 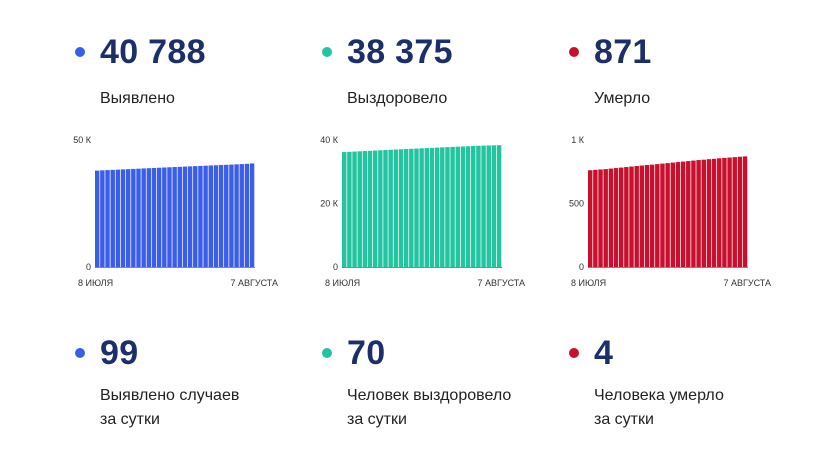 What do you see at coordinates (329, 140) in the screenshot?
I see `y-tick-label: 40 К` at bounding box center [329, 140].